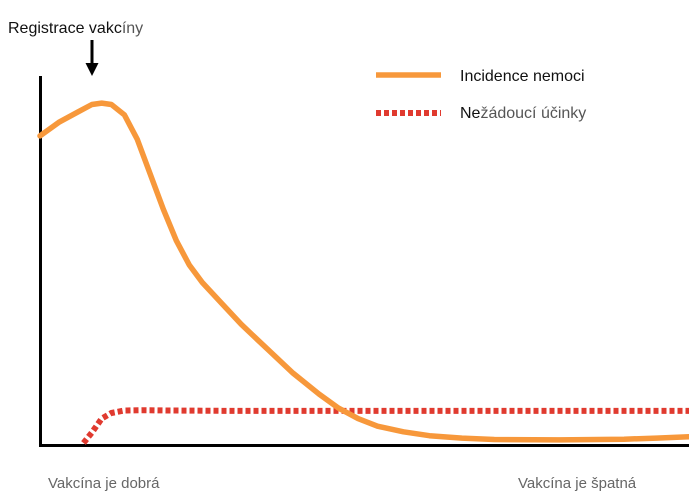  I want to click on registration-annotation: Registrace vakcíny, so click(75, 28).